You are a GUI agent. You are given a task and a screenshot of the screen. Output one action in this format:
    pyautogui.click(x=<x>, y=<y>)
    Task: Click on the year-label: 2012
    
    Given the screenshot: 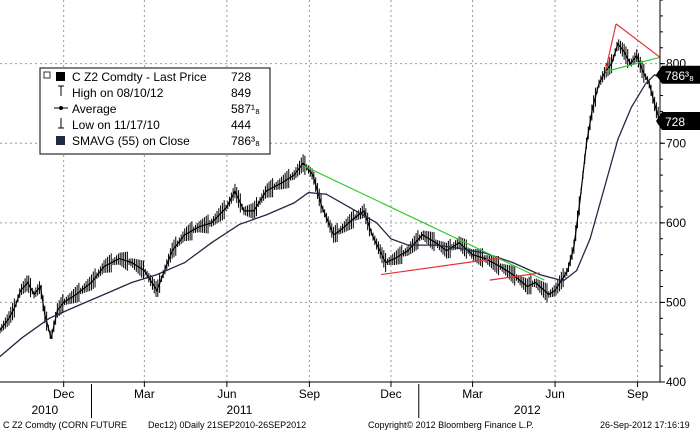 What is the action you would take?
    pyautogui.click(x=527, y=410)
    